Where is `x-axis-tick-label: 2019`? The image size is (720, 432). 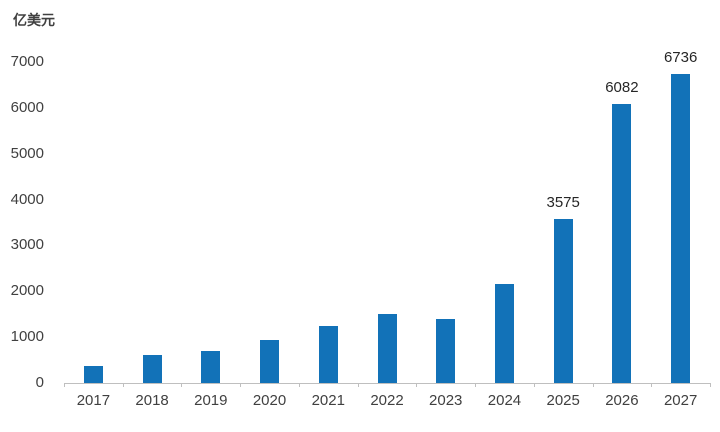 x-axis-tick-label: 2019 is located at coordinates (211, 400).